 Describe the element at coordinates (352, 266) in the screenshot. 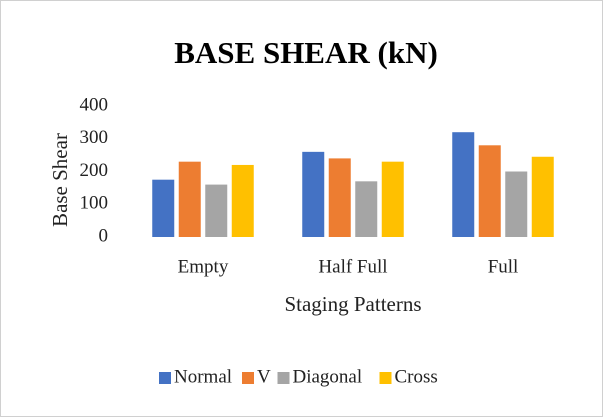

I see `x-tick-label: Half Full` at that location.